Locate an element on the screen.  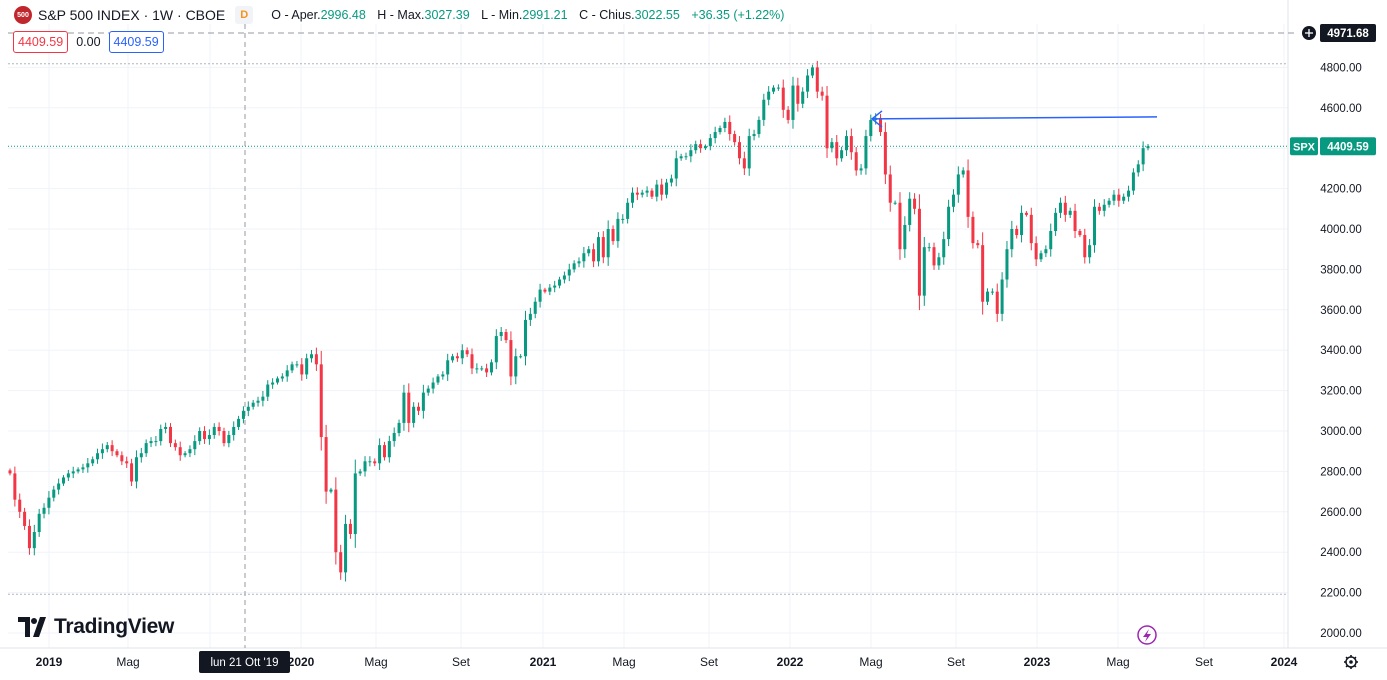
arrow-line is located at coordinates (1014, 118).